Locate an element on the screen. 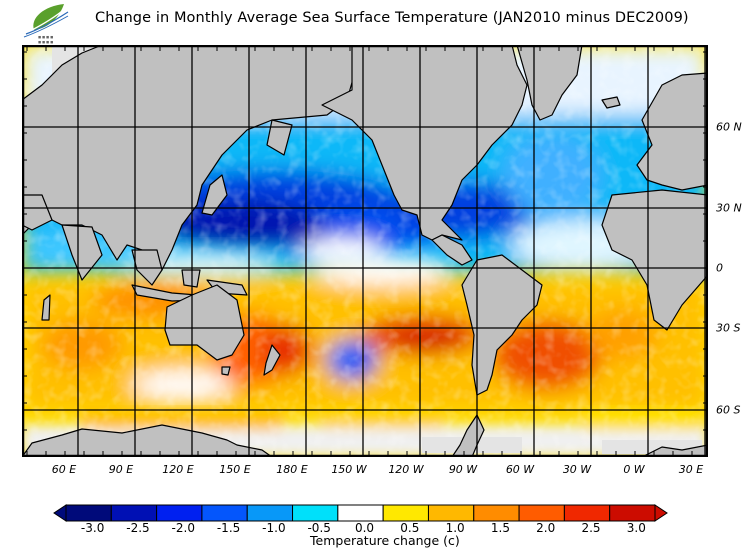  colorbar-tick-label: 0.5 is located at coordinates (410, 528).